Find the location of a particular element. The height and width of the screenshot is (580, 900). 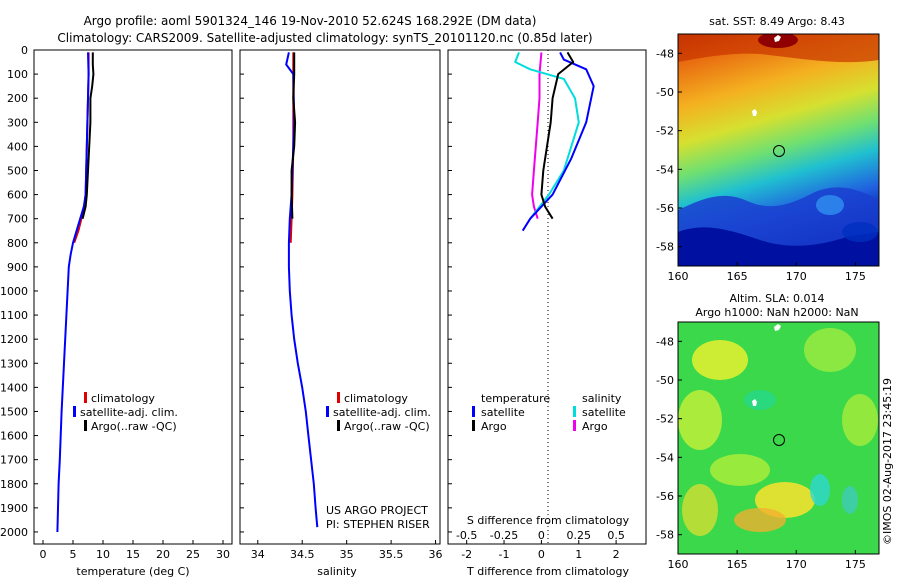

temperature-series is located at coordinates (75, 292).